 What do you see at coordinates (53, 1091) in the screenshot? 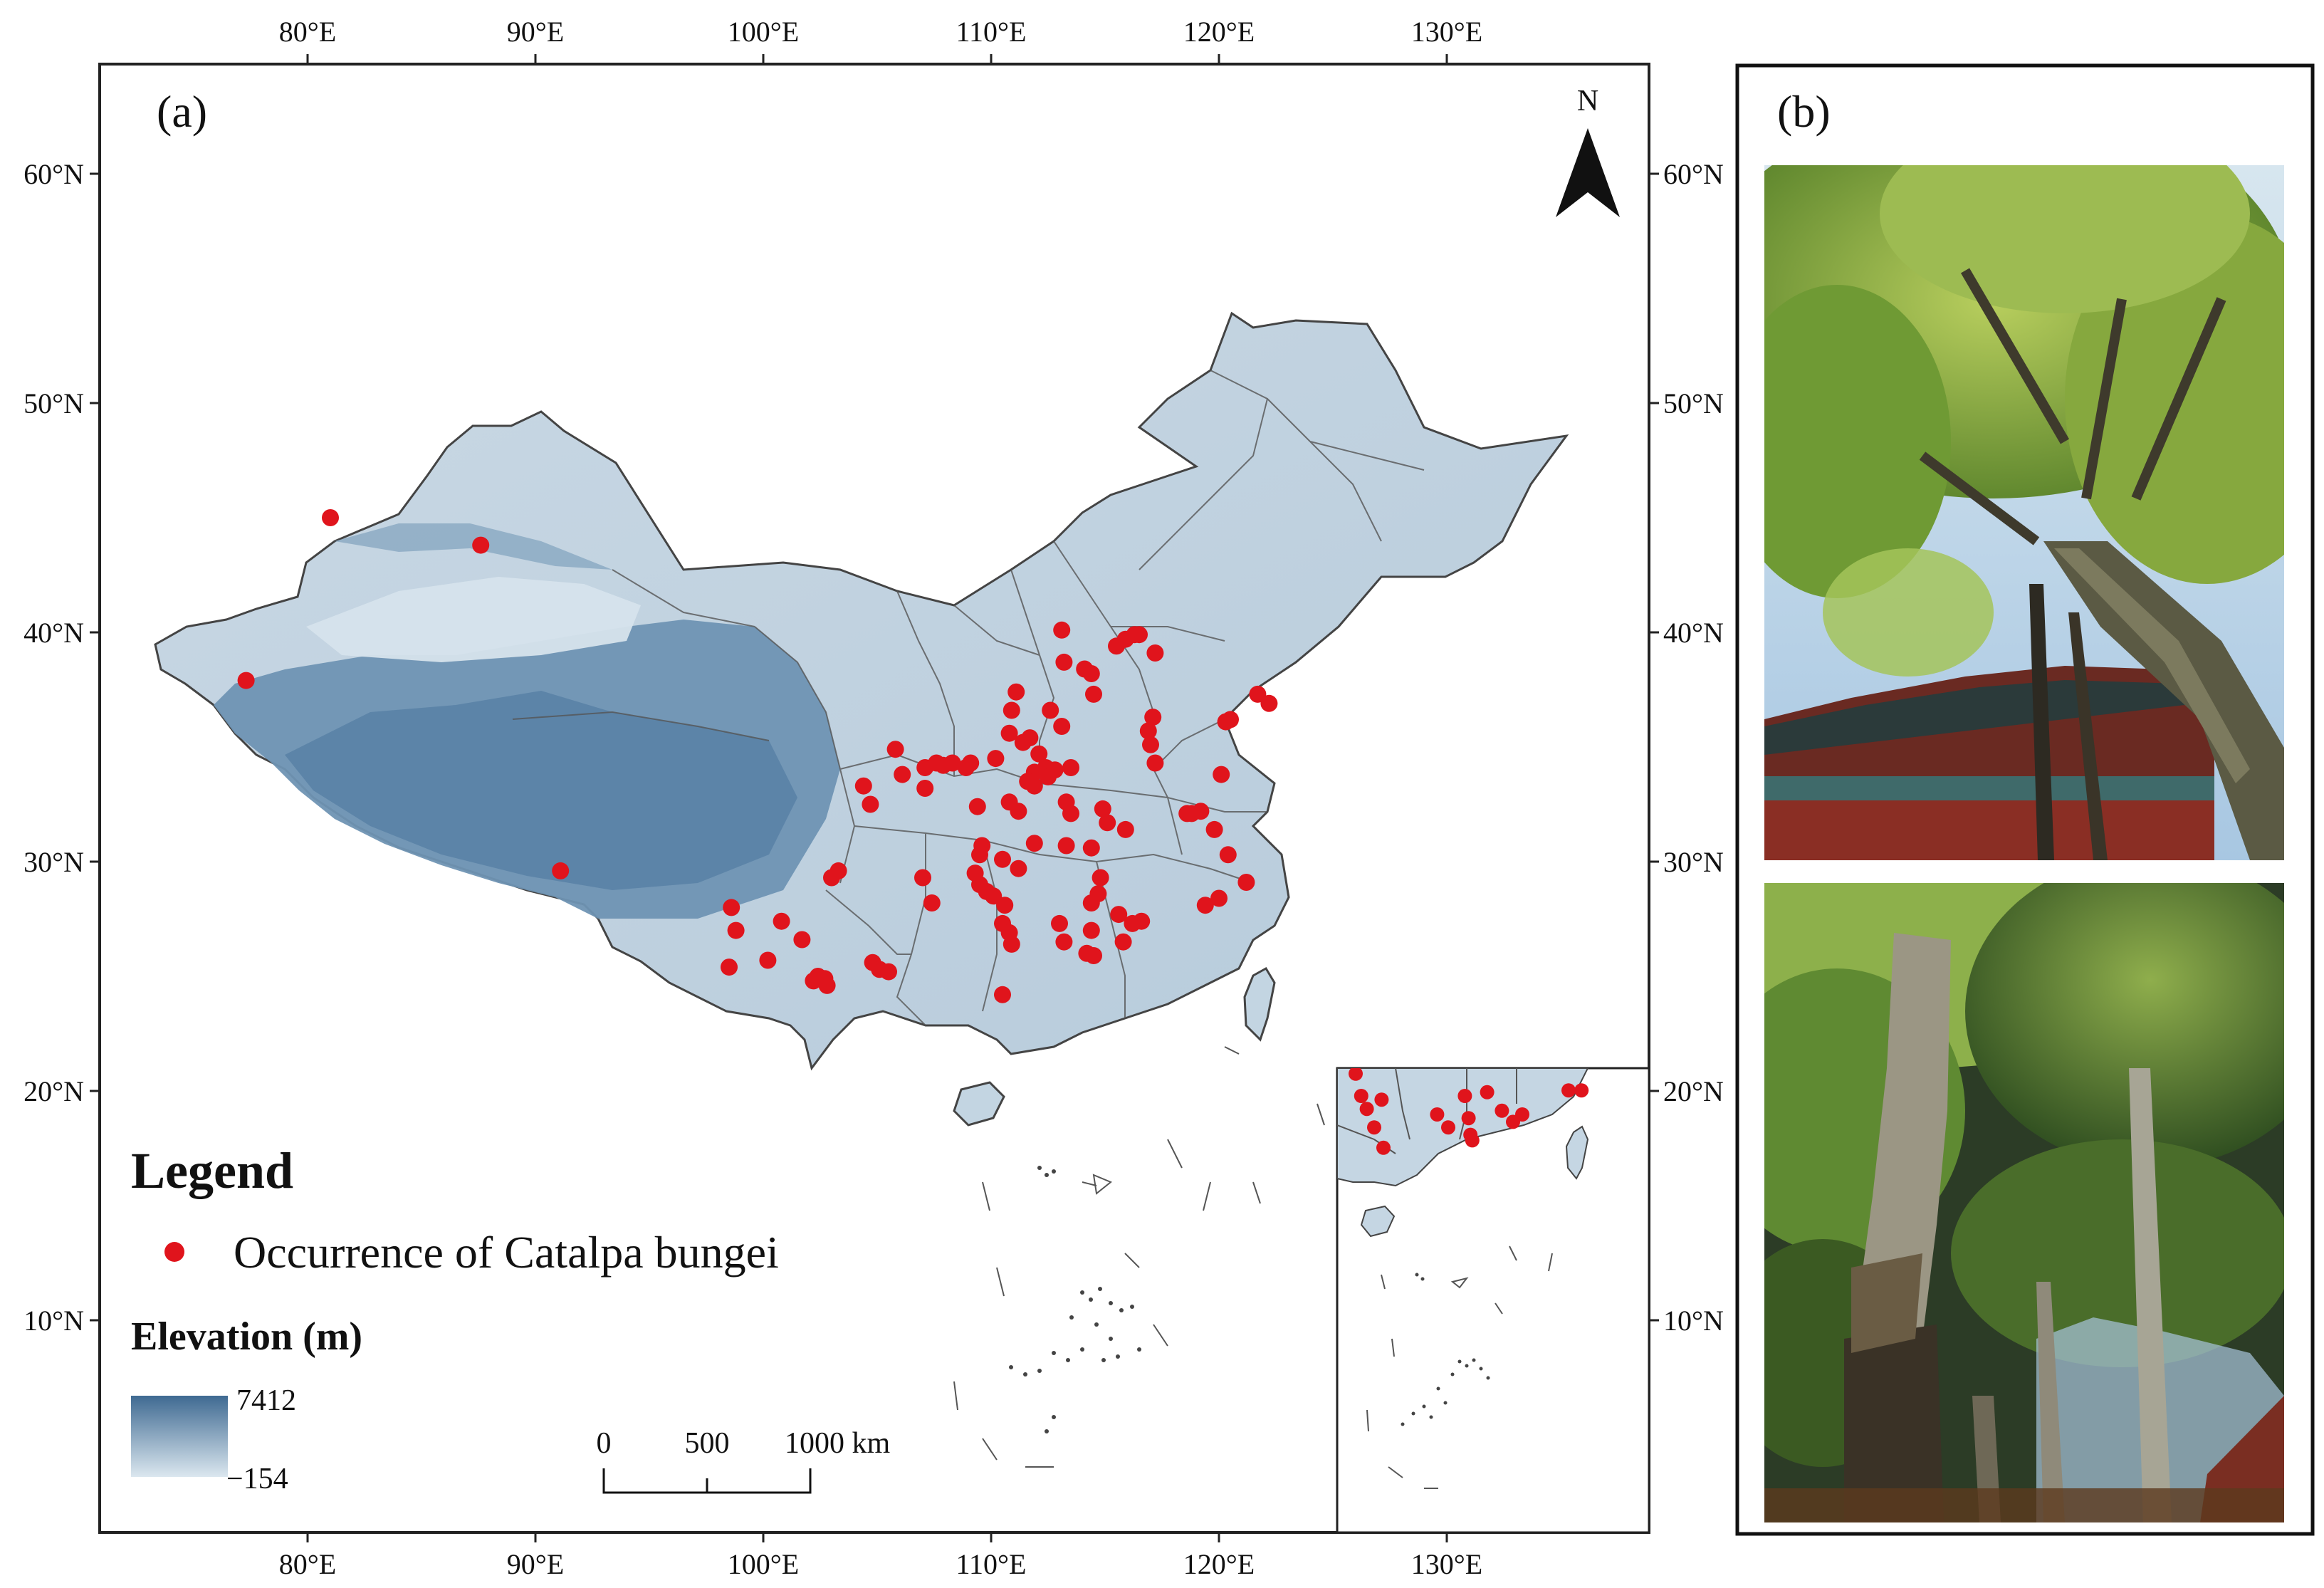
I see `lat-left-4: 20°N` at bounding box center [53, 1091].